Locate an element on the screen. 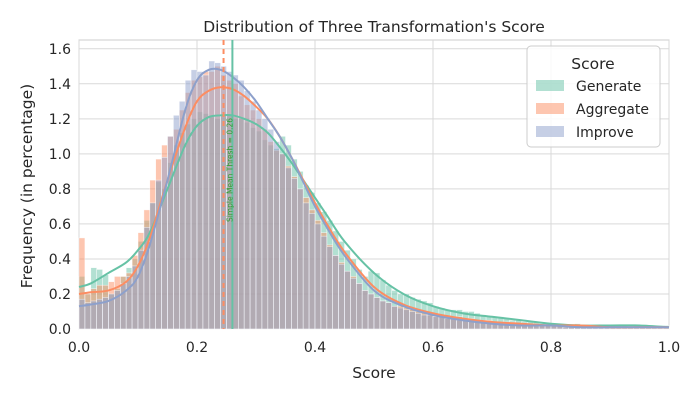 This screenshot has width=700, height=400. legend-items: Generate Aggregate Improve is located at coordinates (592, 110).